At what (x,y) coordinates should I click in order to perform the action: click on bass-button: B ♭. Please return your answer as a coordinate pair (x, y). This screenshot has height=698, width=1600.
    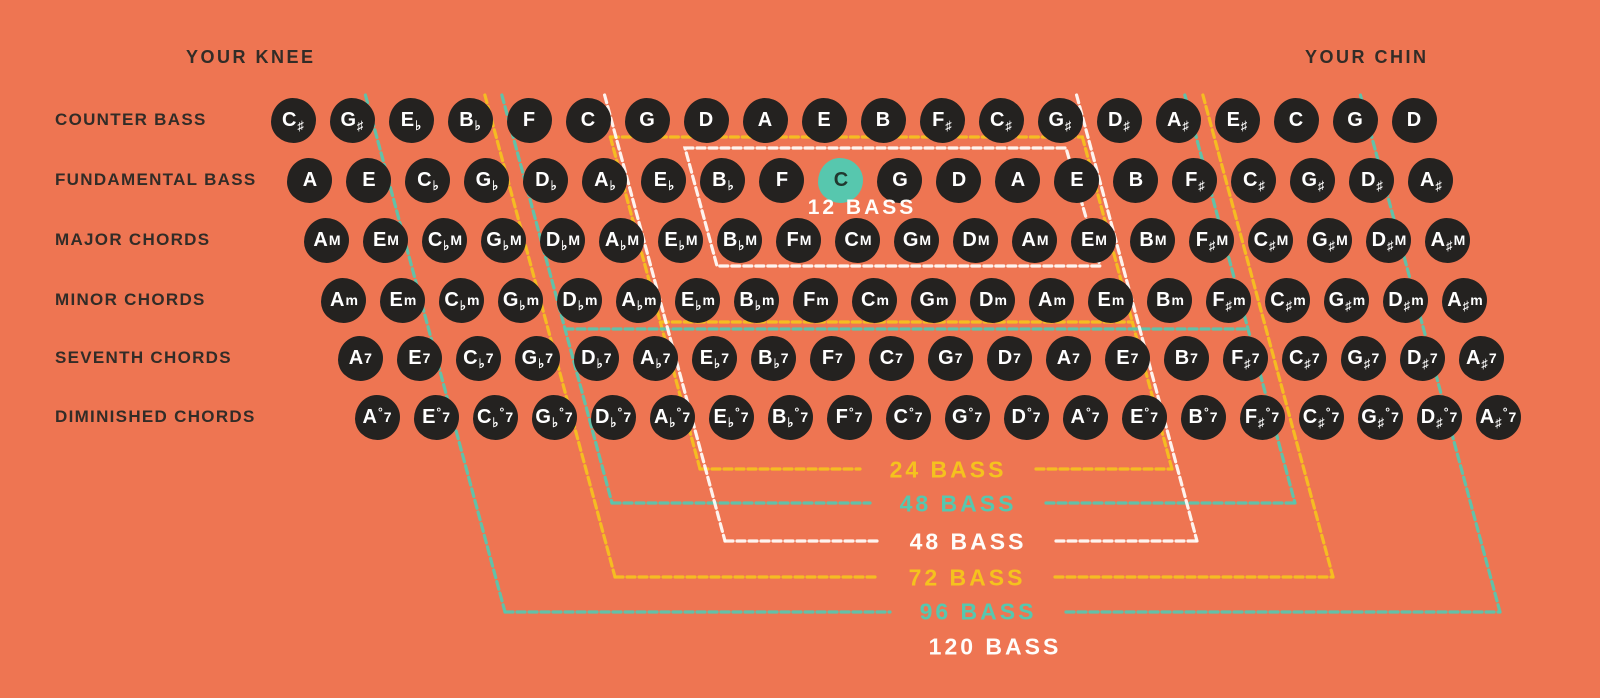
    Looking at the image, I should click on (723, 180).